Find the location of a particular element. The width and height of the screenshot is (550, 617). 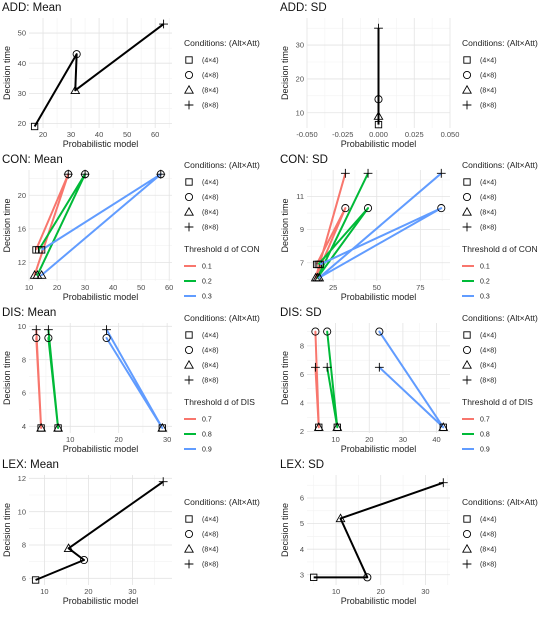

y-tick-label: 40 is located at coordinates (22, 63).